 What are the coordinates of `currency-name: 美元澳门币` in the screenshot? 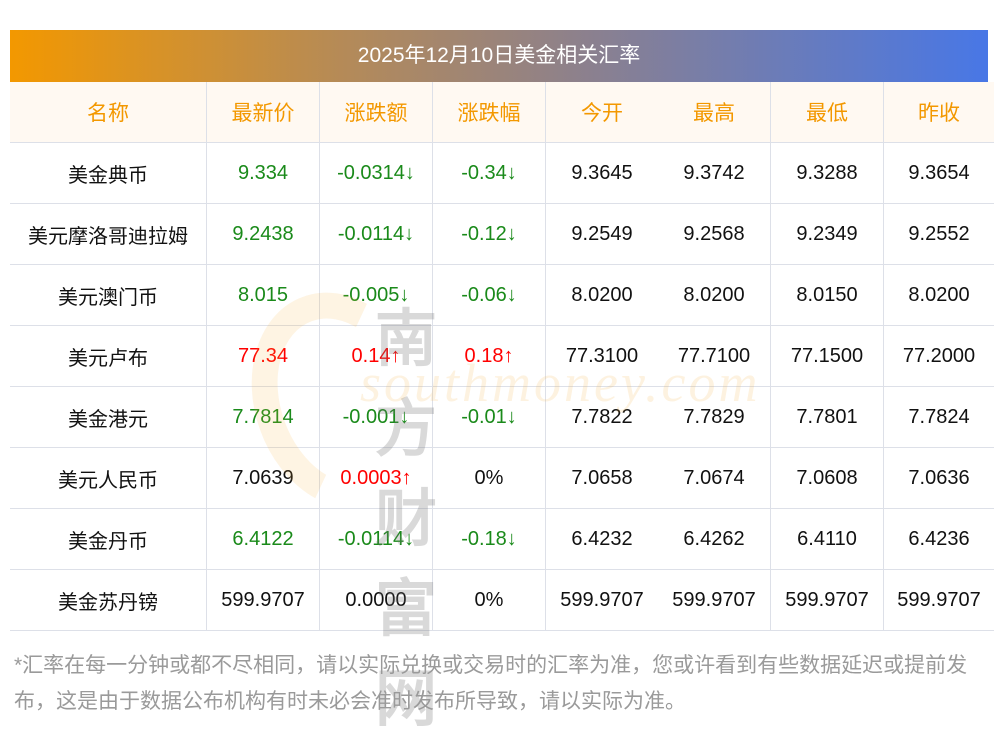 It's located at (108, 295).